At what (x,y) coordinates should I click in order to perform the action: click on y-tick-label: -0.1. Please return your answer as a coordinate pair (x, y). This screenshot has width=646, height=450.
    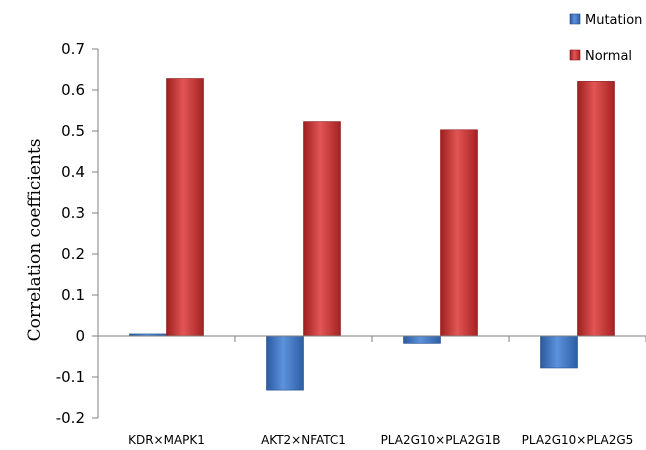
    Looking at the image, I should click on (70, 377).